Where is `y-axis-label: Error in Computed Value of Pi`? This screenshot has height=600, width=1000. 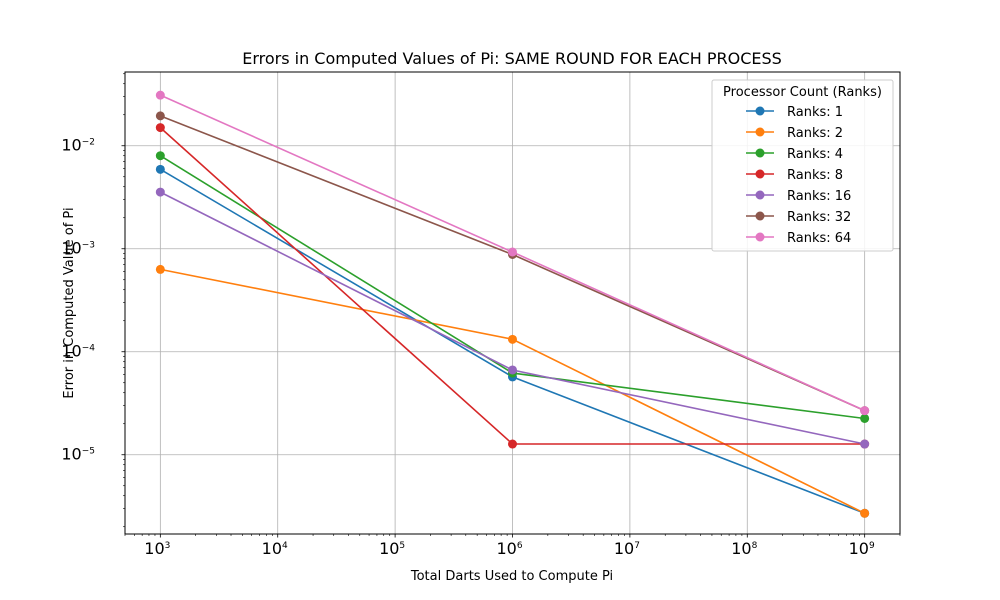
y-axis-label: Error in Computed Value of Pi is located at coordinates (69, 302).